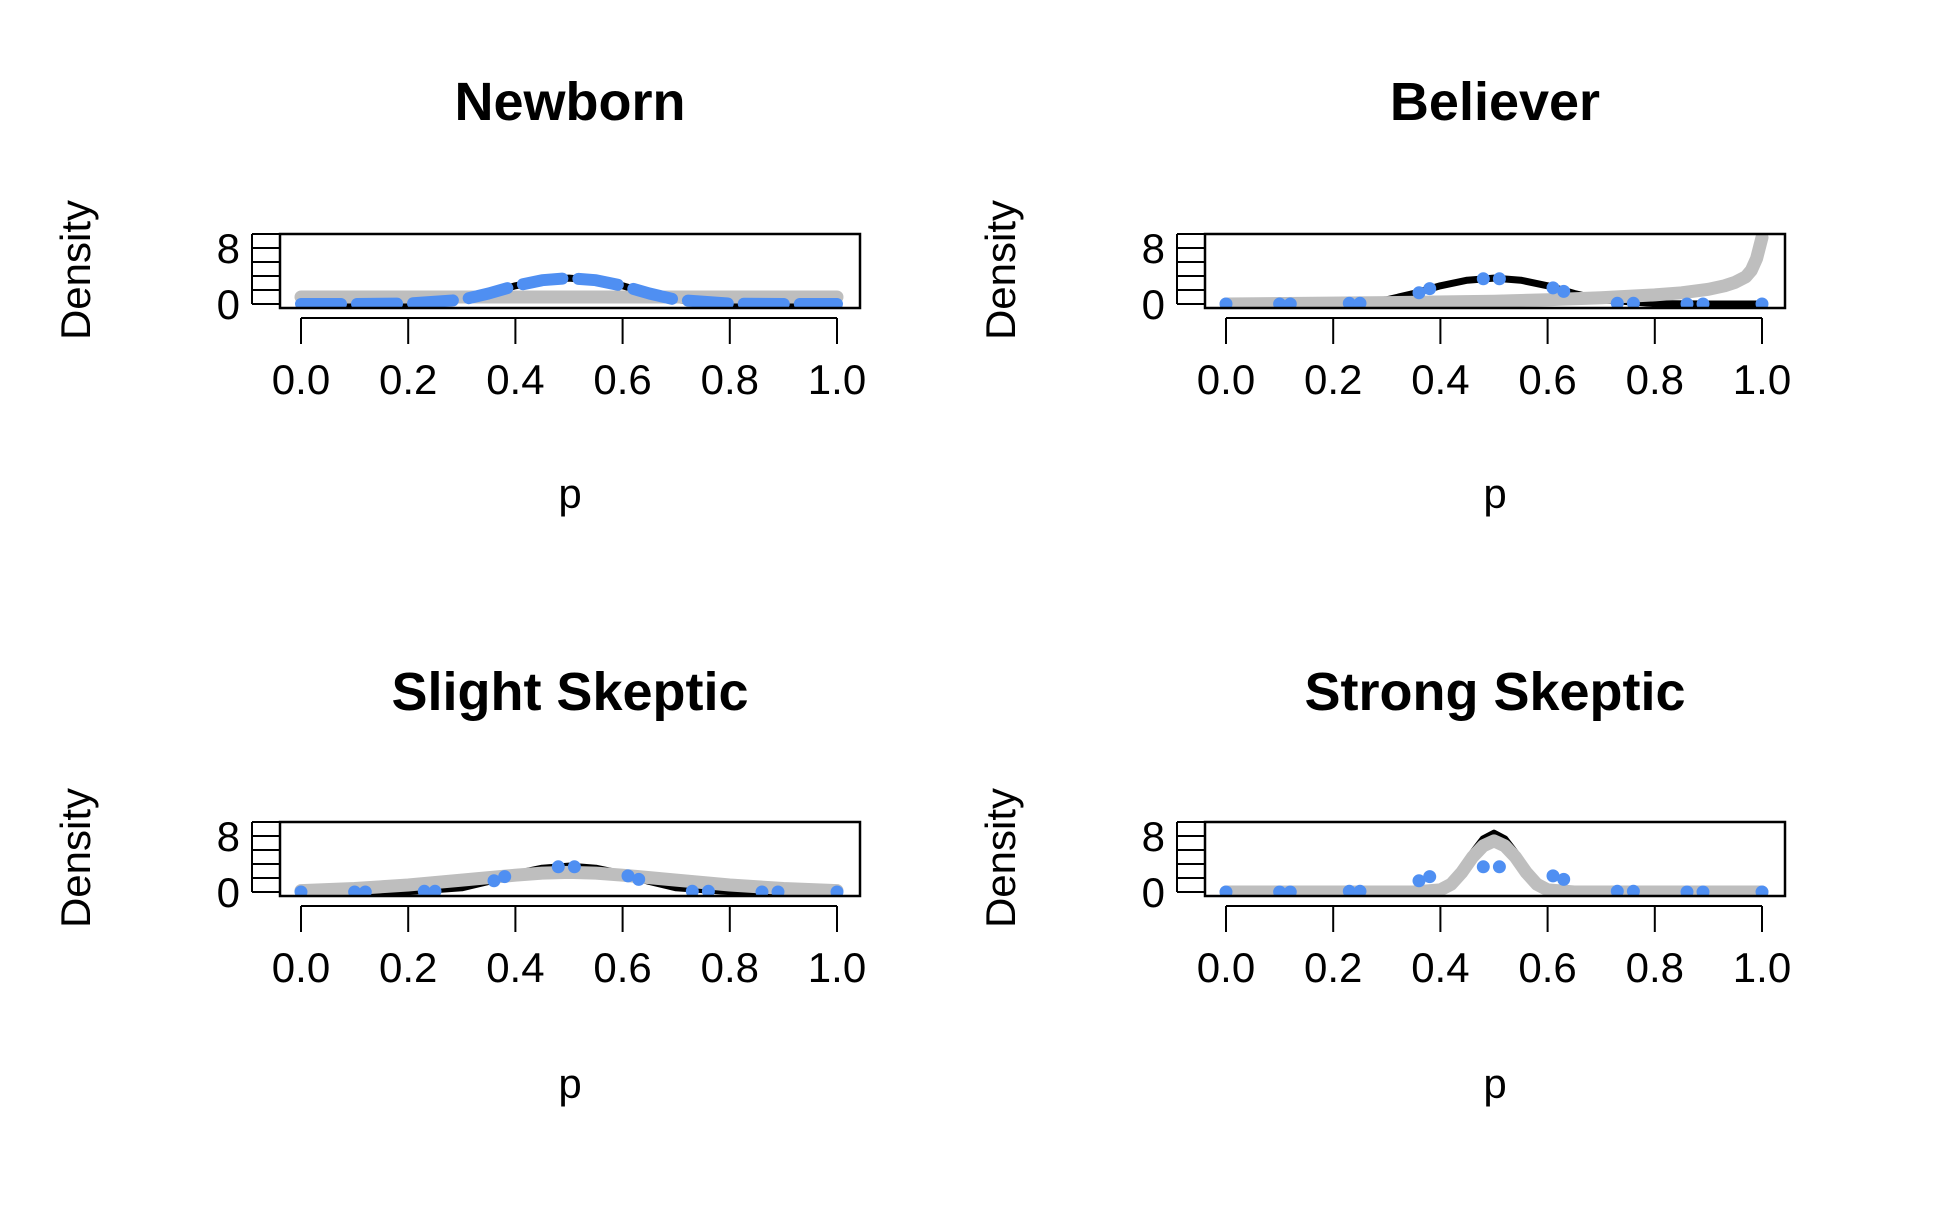  I want to click on prior-line, so click(569, 290).